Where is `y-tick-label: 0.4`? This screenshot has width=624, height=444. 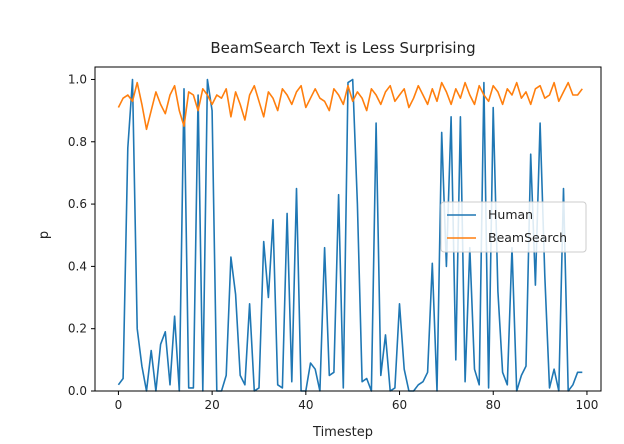 y-tick-label: 0.4 is located at coordinates (77, 266).